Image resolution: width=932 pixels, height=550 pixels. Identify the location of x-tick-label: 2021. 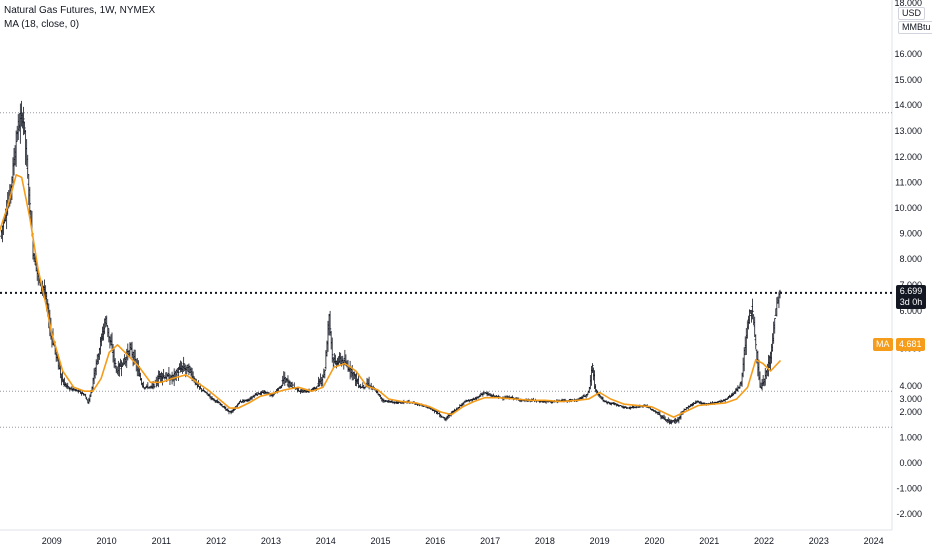
(709, 541).